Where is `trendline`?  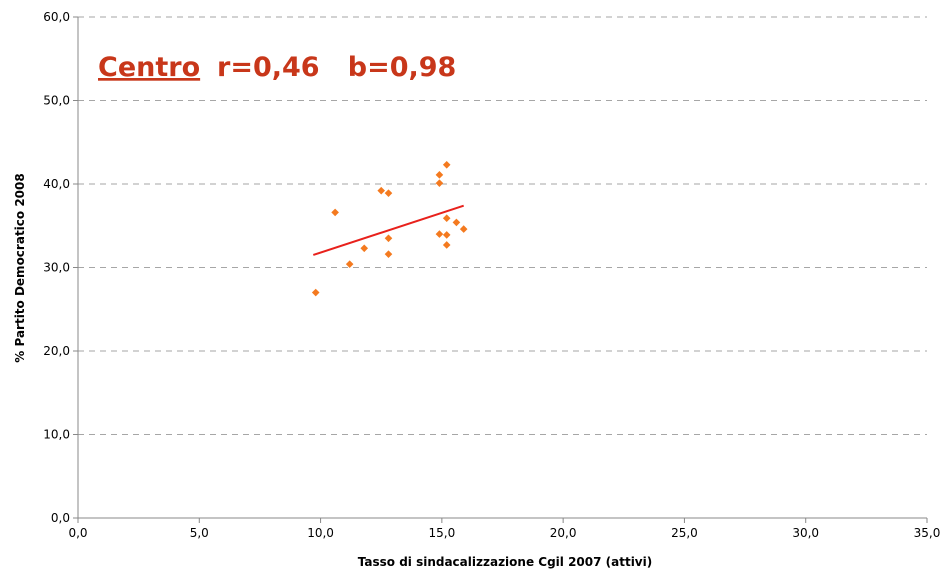 trendline is located at coordinates (388, 230).